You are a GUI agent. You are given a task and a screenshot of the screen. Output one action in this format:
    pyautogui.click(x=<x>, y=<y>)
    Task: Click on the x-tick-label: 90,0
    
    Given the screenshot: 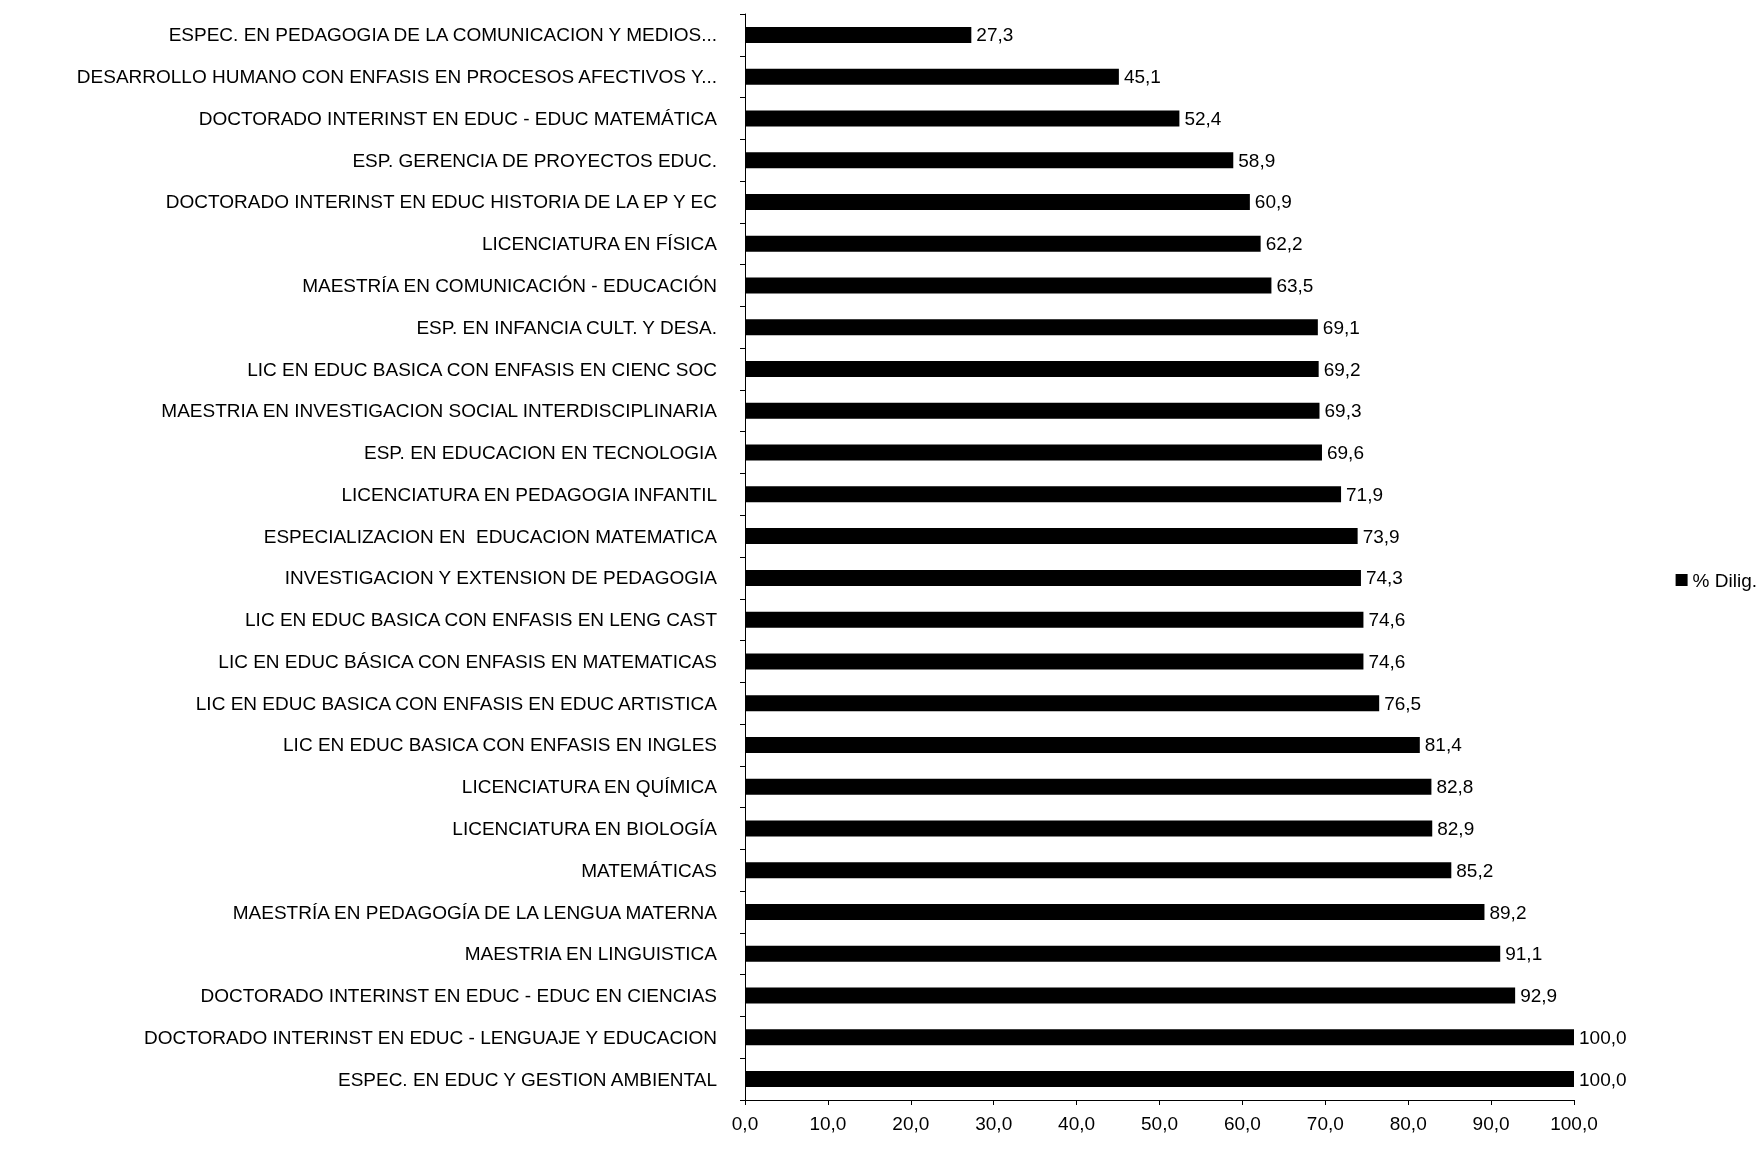 What is the action you would take?
    pyautogui.click(x=1491, y=1123)
    